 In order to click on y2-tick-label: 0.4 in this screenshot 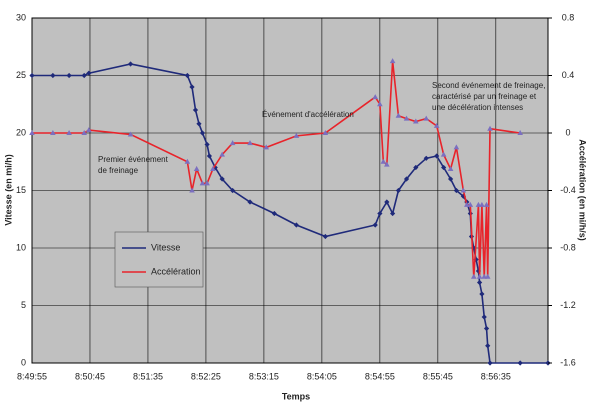, I will do `click(568, 75)`.